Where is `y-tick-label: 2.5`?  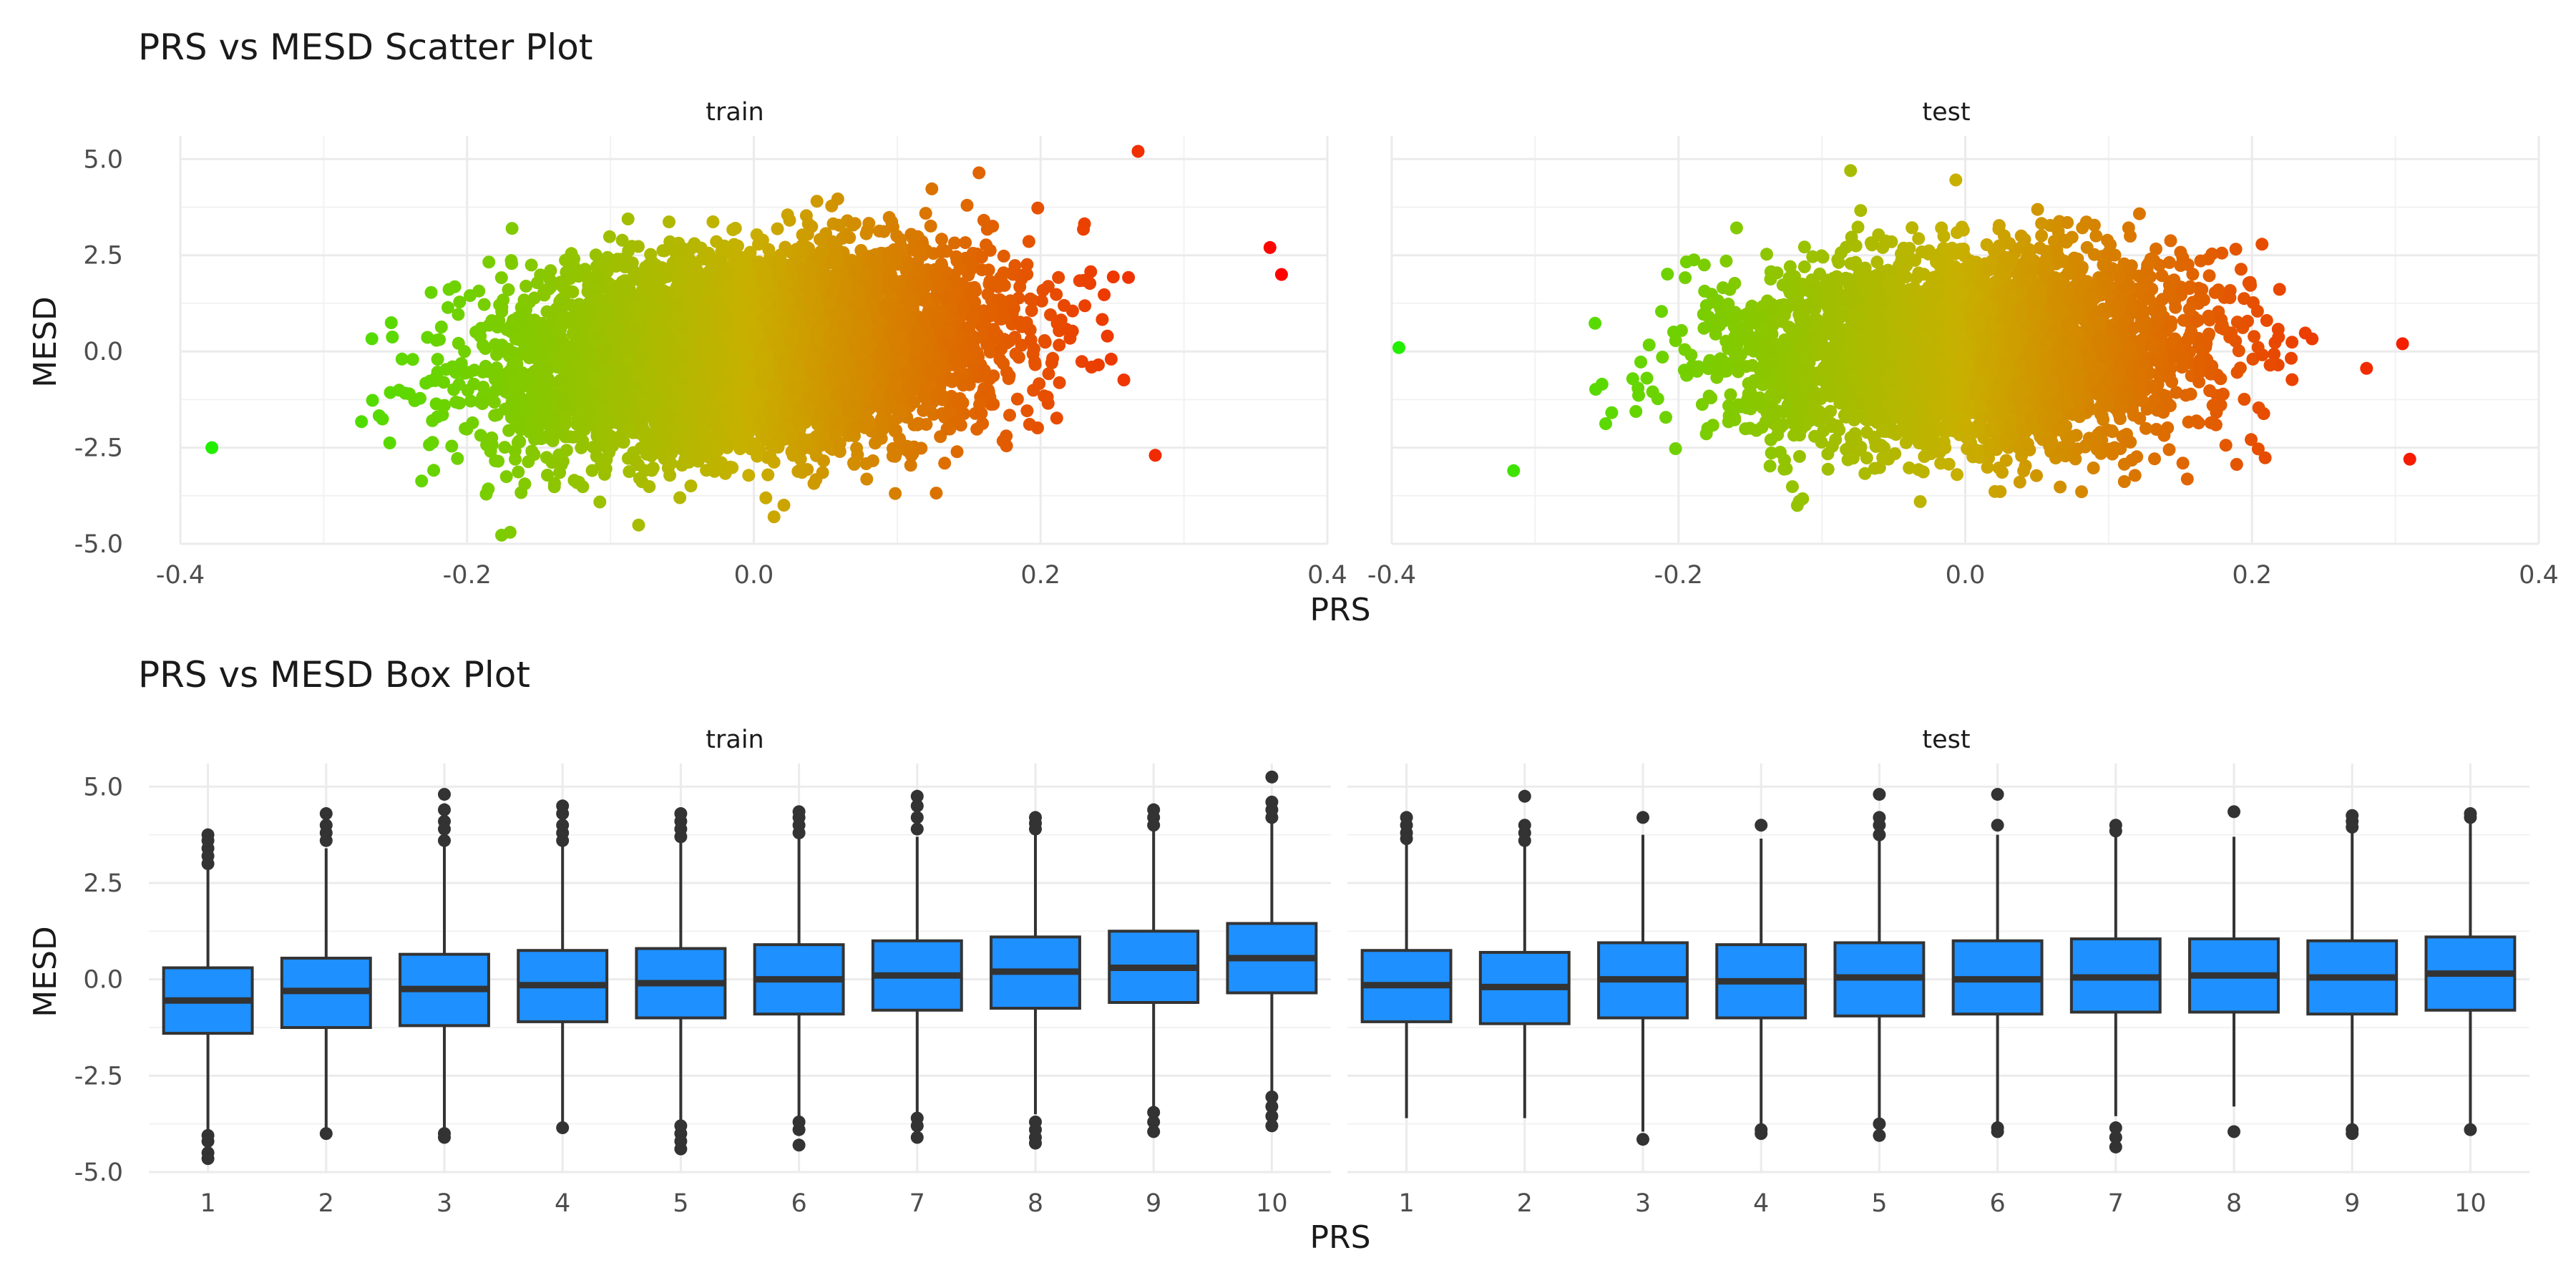 y-tick-label: 2.5 is located at coordinates (103, 256).